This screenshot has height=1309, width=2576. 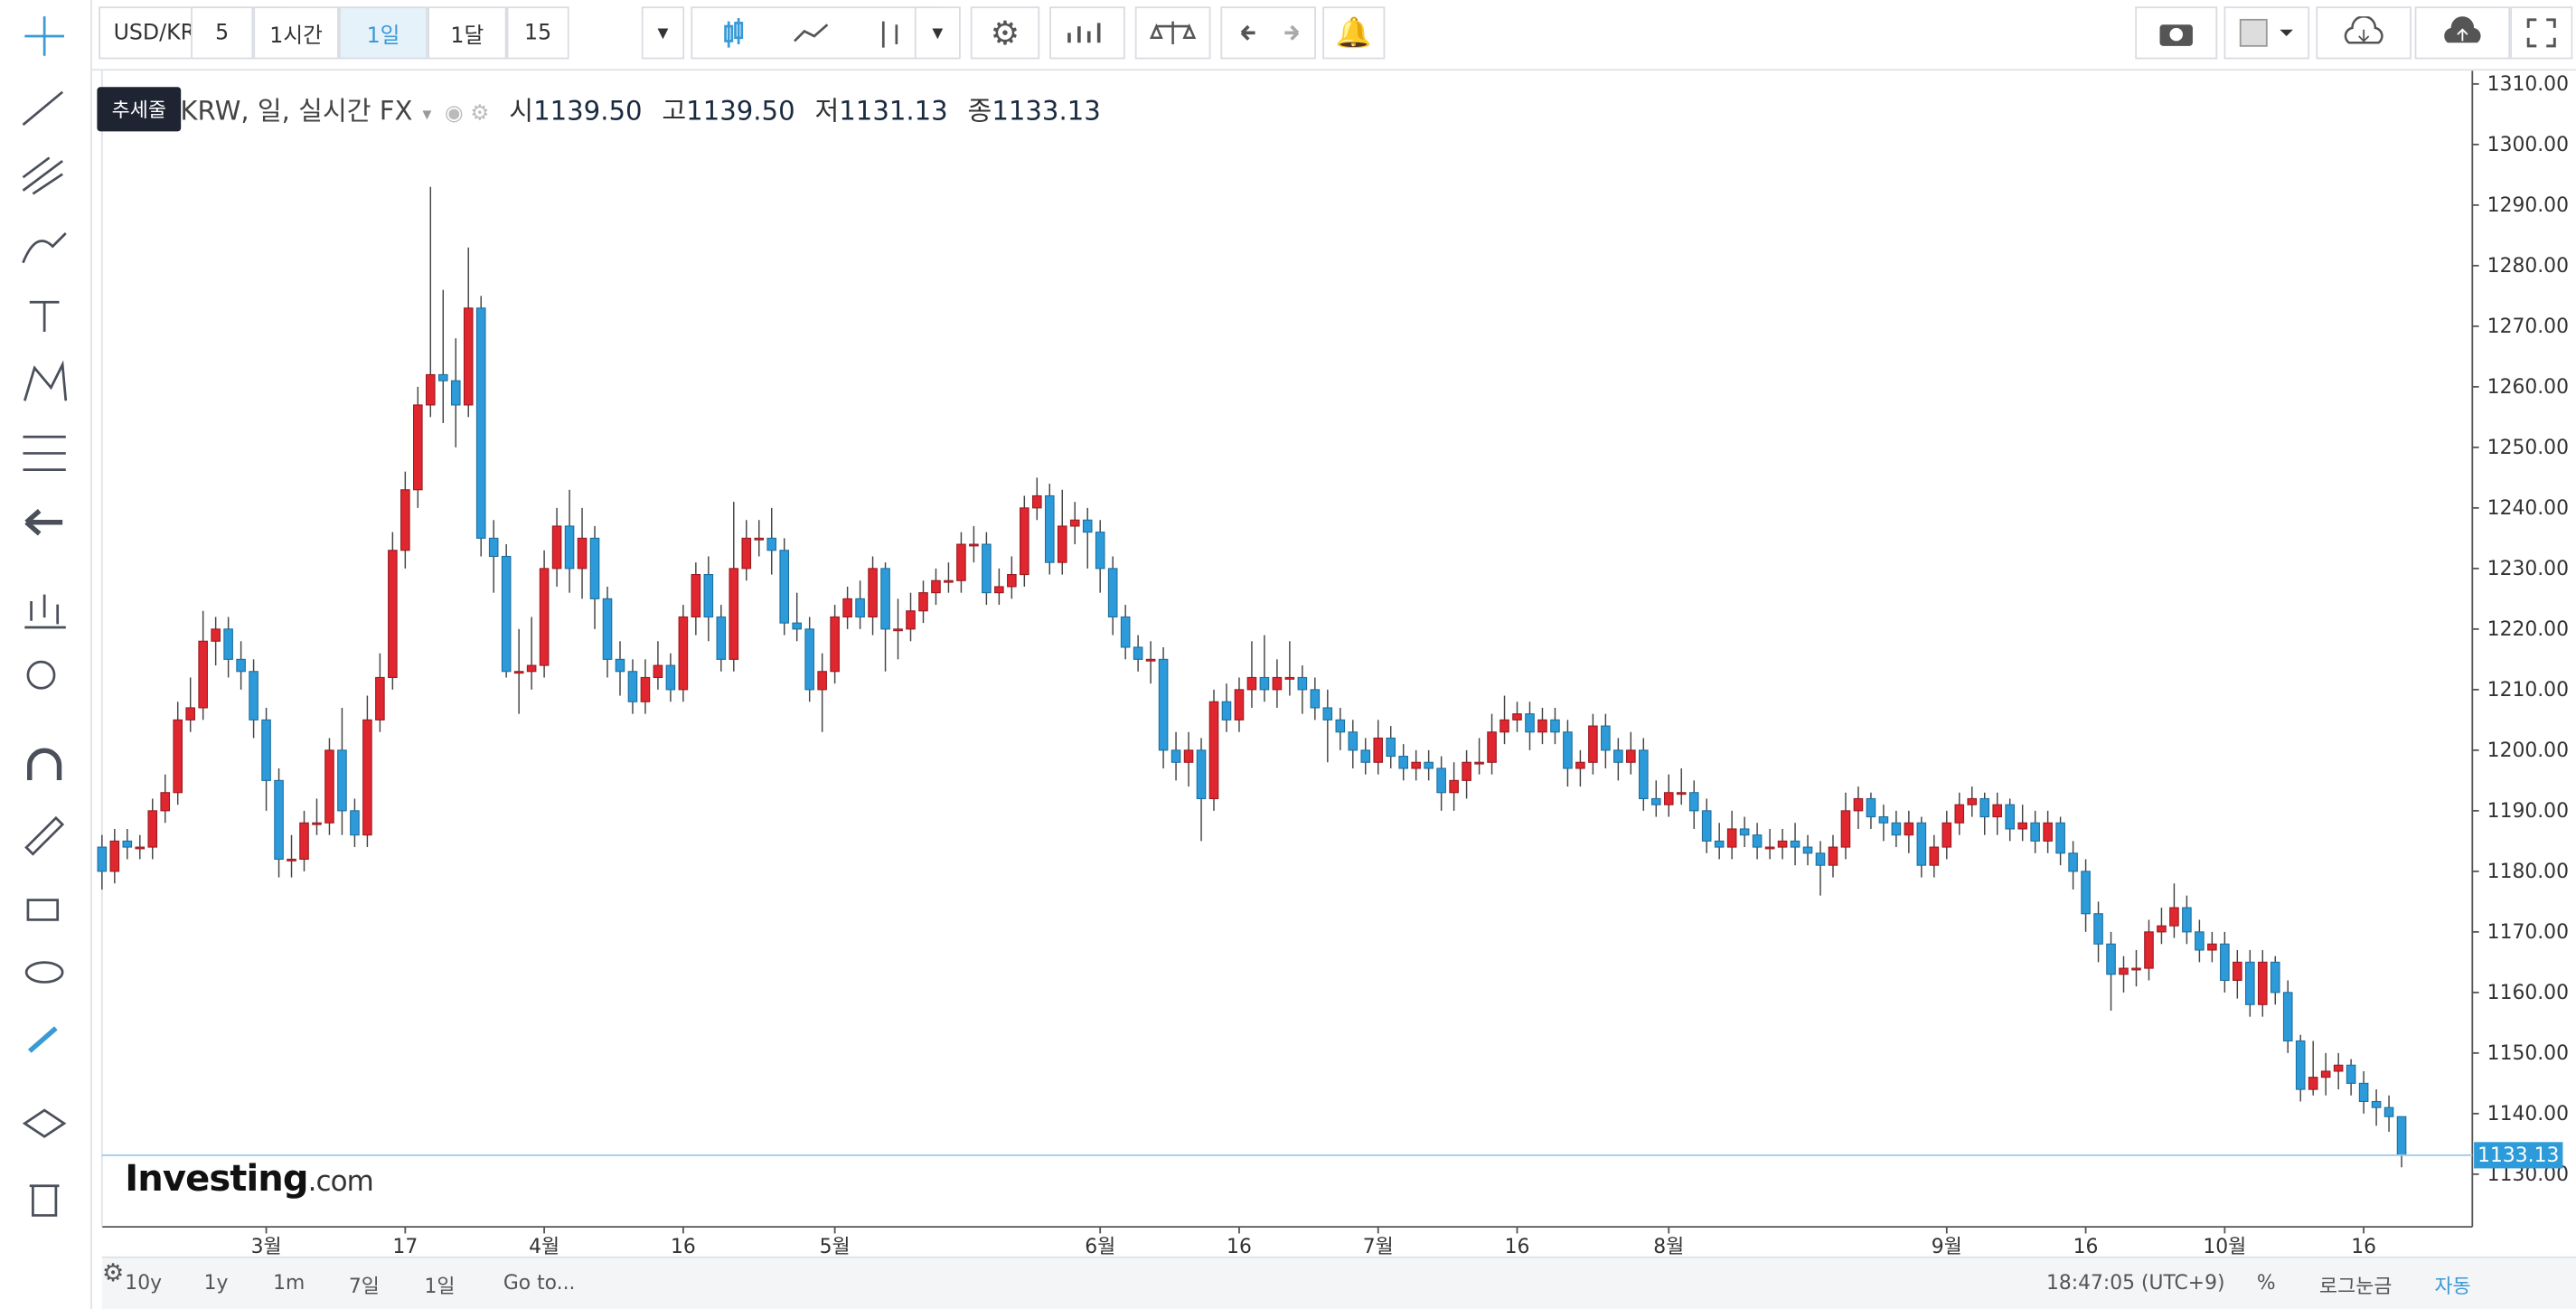 I want to click on range-button: 10y, so click(x=144, y=1283).